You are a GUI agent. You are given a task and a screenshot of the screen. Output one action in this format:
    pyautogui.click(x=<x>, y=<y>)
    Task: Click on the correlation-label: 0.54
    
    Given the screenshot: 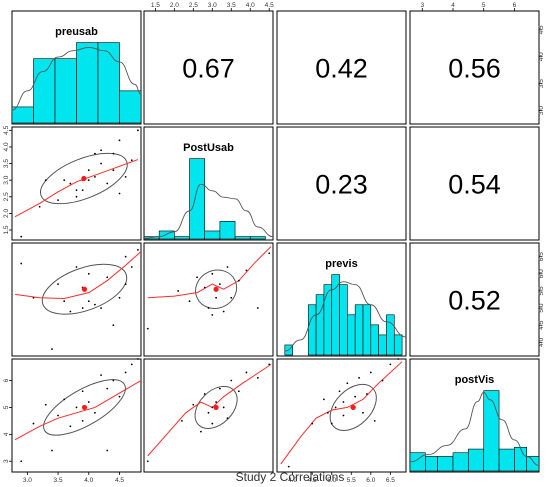 What is the action you would take?
    pyautogui.click(x=474, y=185)
    